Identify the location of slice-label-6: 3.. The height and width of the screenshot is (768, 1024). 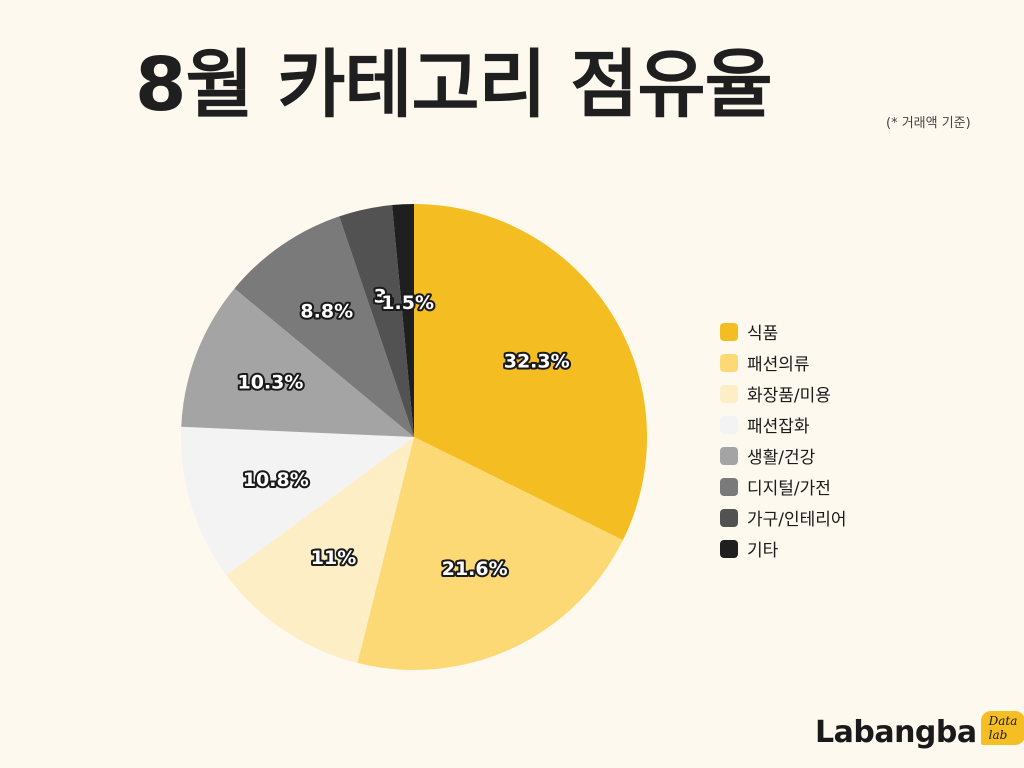
(384, 297).